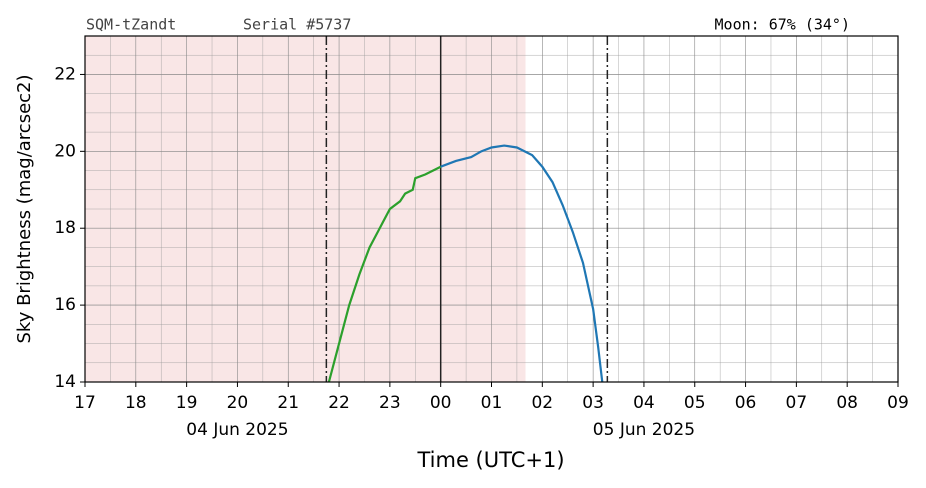 The width and height of the screenshot is (926, 488). What do you see at coordinates (237, 430) in the screenshot?
I see `date-label: 04 Jun 2025` at bounding box center [237, 430].